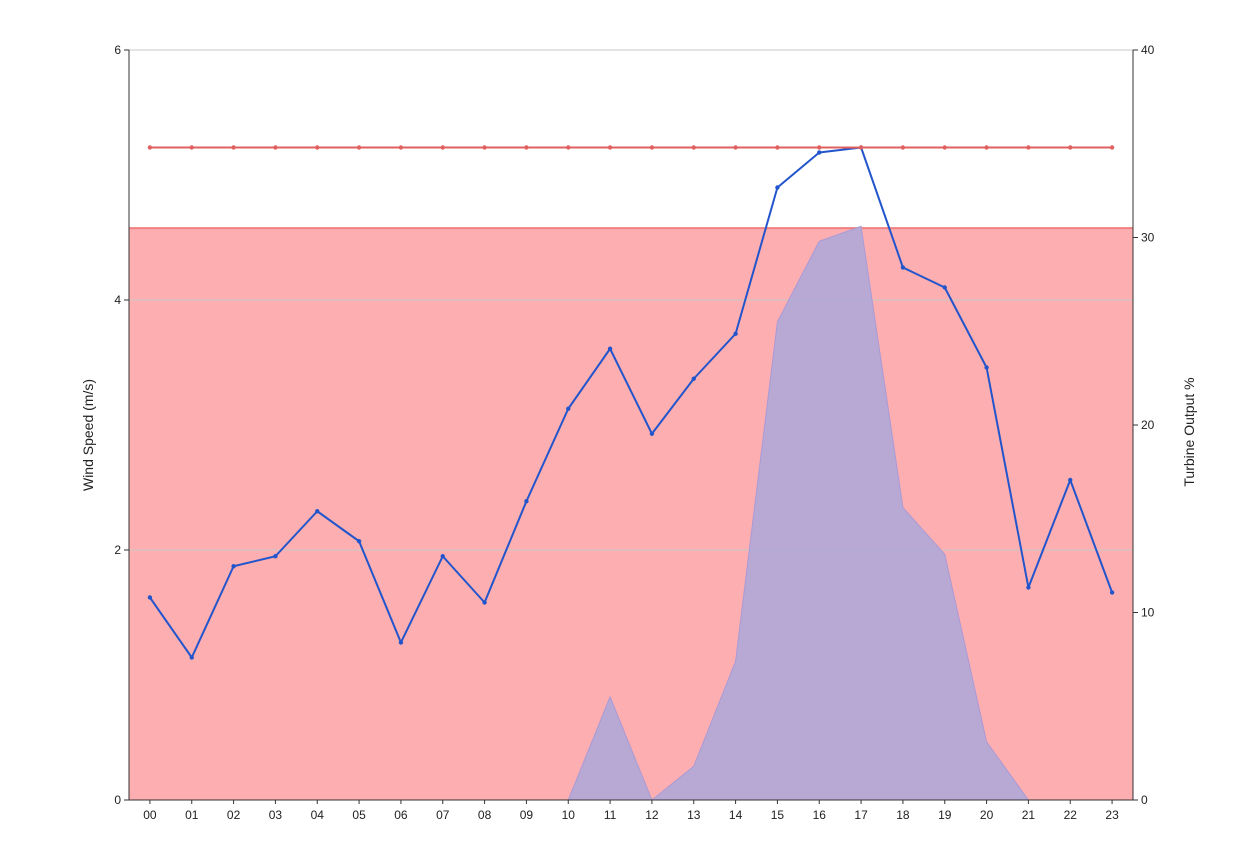 This screenshot has height=864, width=1241. I want to click on left-tick-label: 6, so click(117, 50).